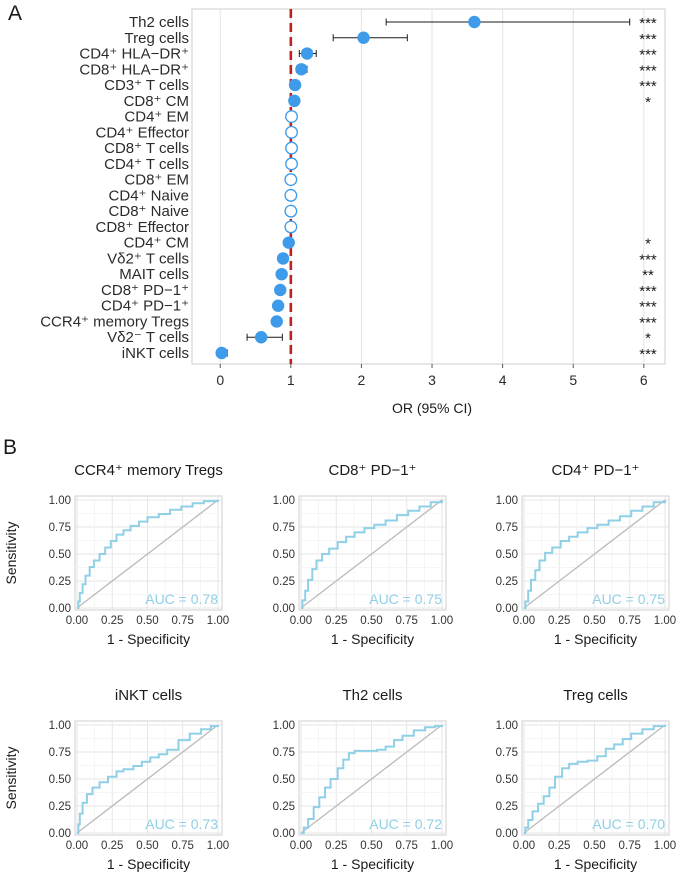  I want to click on forest-row-label: Th2 cells, so click(159, 22).